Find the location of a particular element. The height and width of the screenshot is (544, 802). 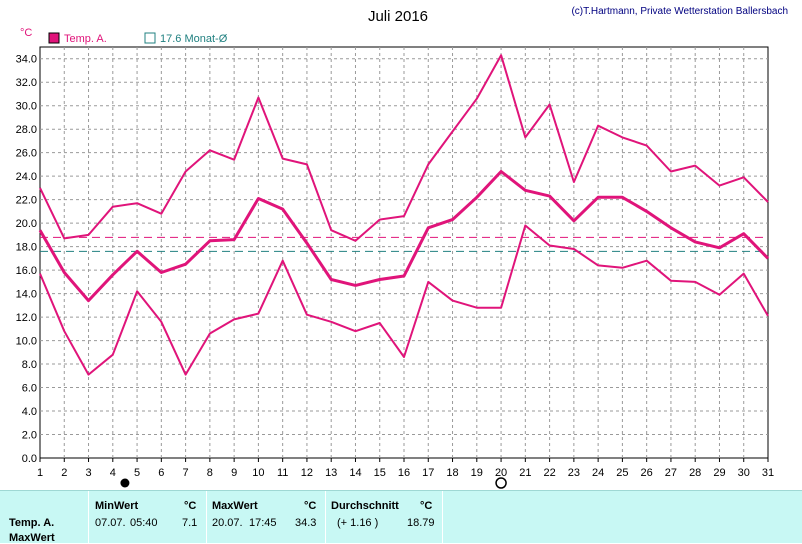

avg-header: Durchschnitt is located at coordinates (365, 506).